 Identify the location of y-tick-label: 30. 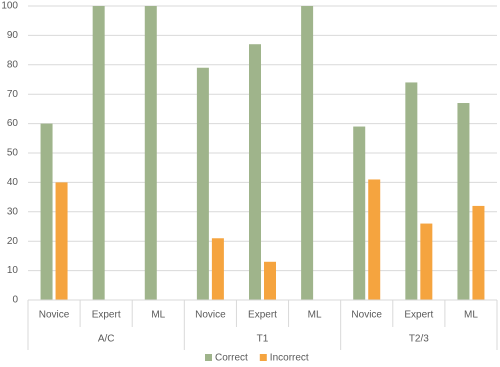
(13, 211).